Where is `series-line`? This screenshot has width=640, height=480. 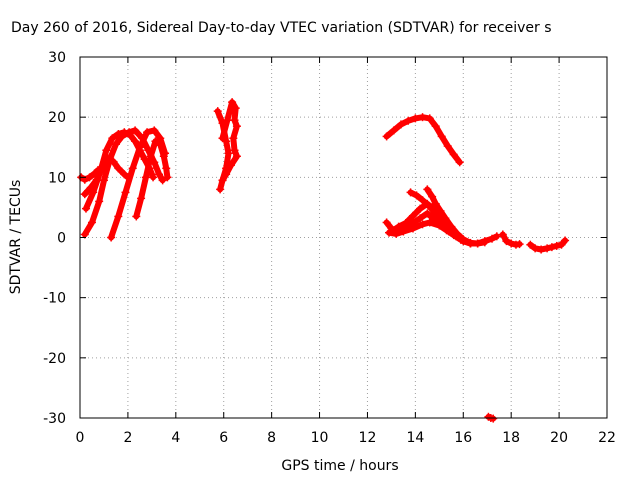 series-line is located at coordinates (229, 141).